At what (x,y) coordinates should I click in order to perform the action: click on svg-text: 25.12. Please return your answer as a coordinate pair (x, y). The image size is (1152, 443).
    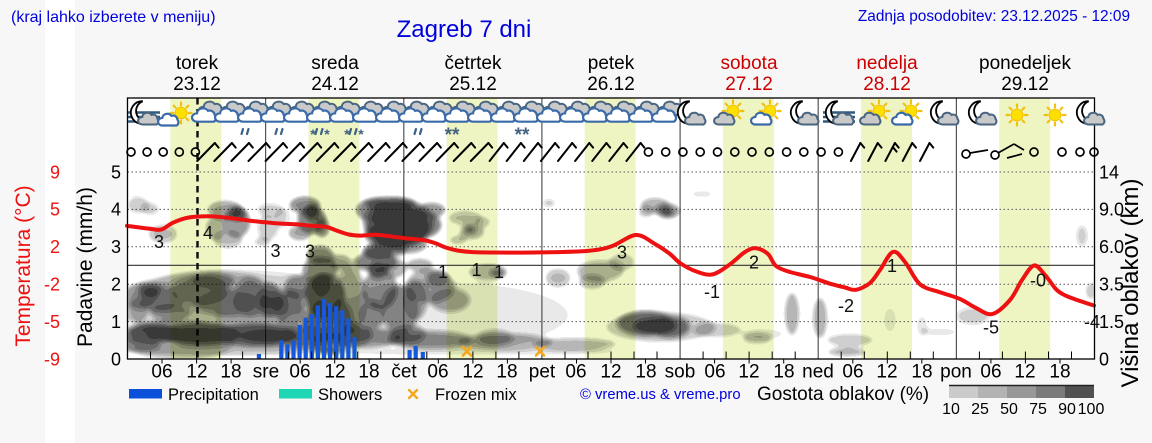
    Looking at the image, I should click on (473, 84).